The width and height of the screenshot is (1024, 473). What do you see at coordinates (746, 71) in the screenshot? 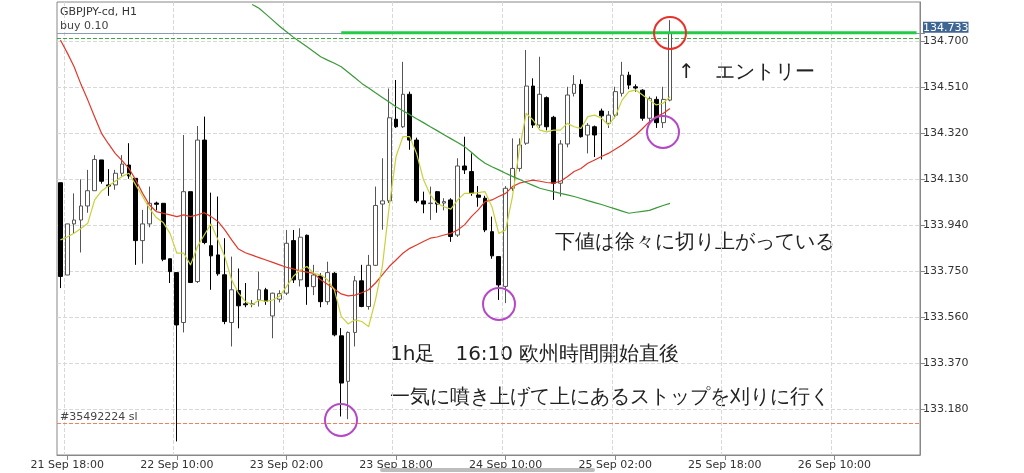
I see `annotation: ↑ エントリー` at bounding box center [746, 71].